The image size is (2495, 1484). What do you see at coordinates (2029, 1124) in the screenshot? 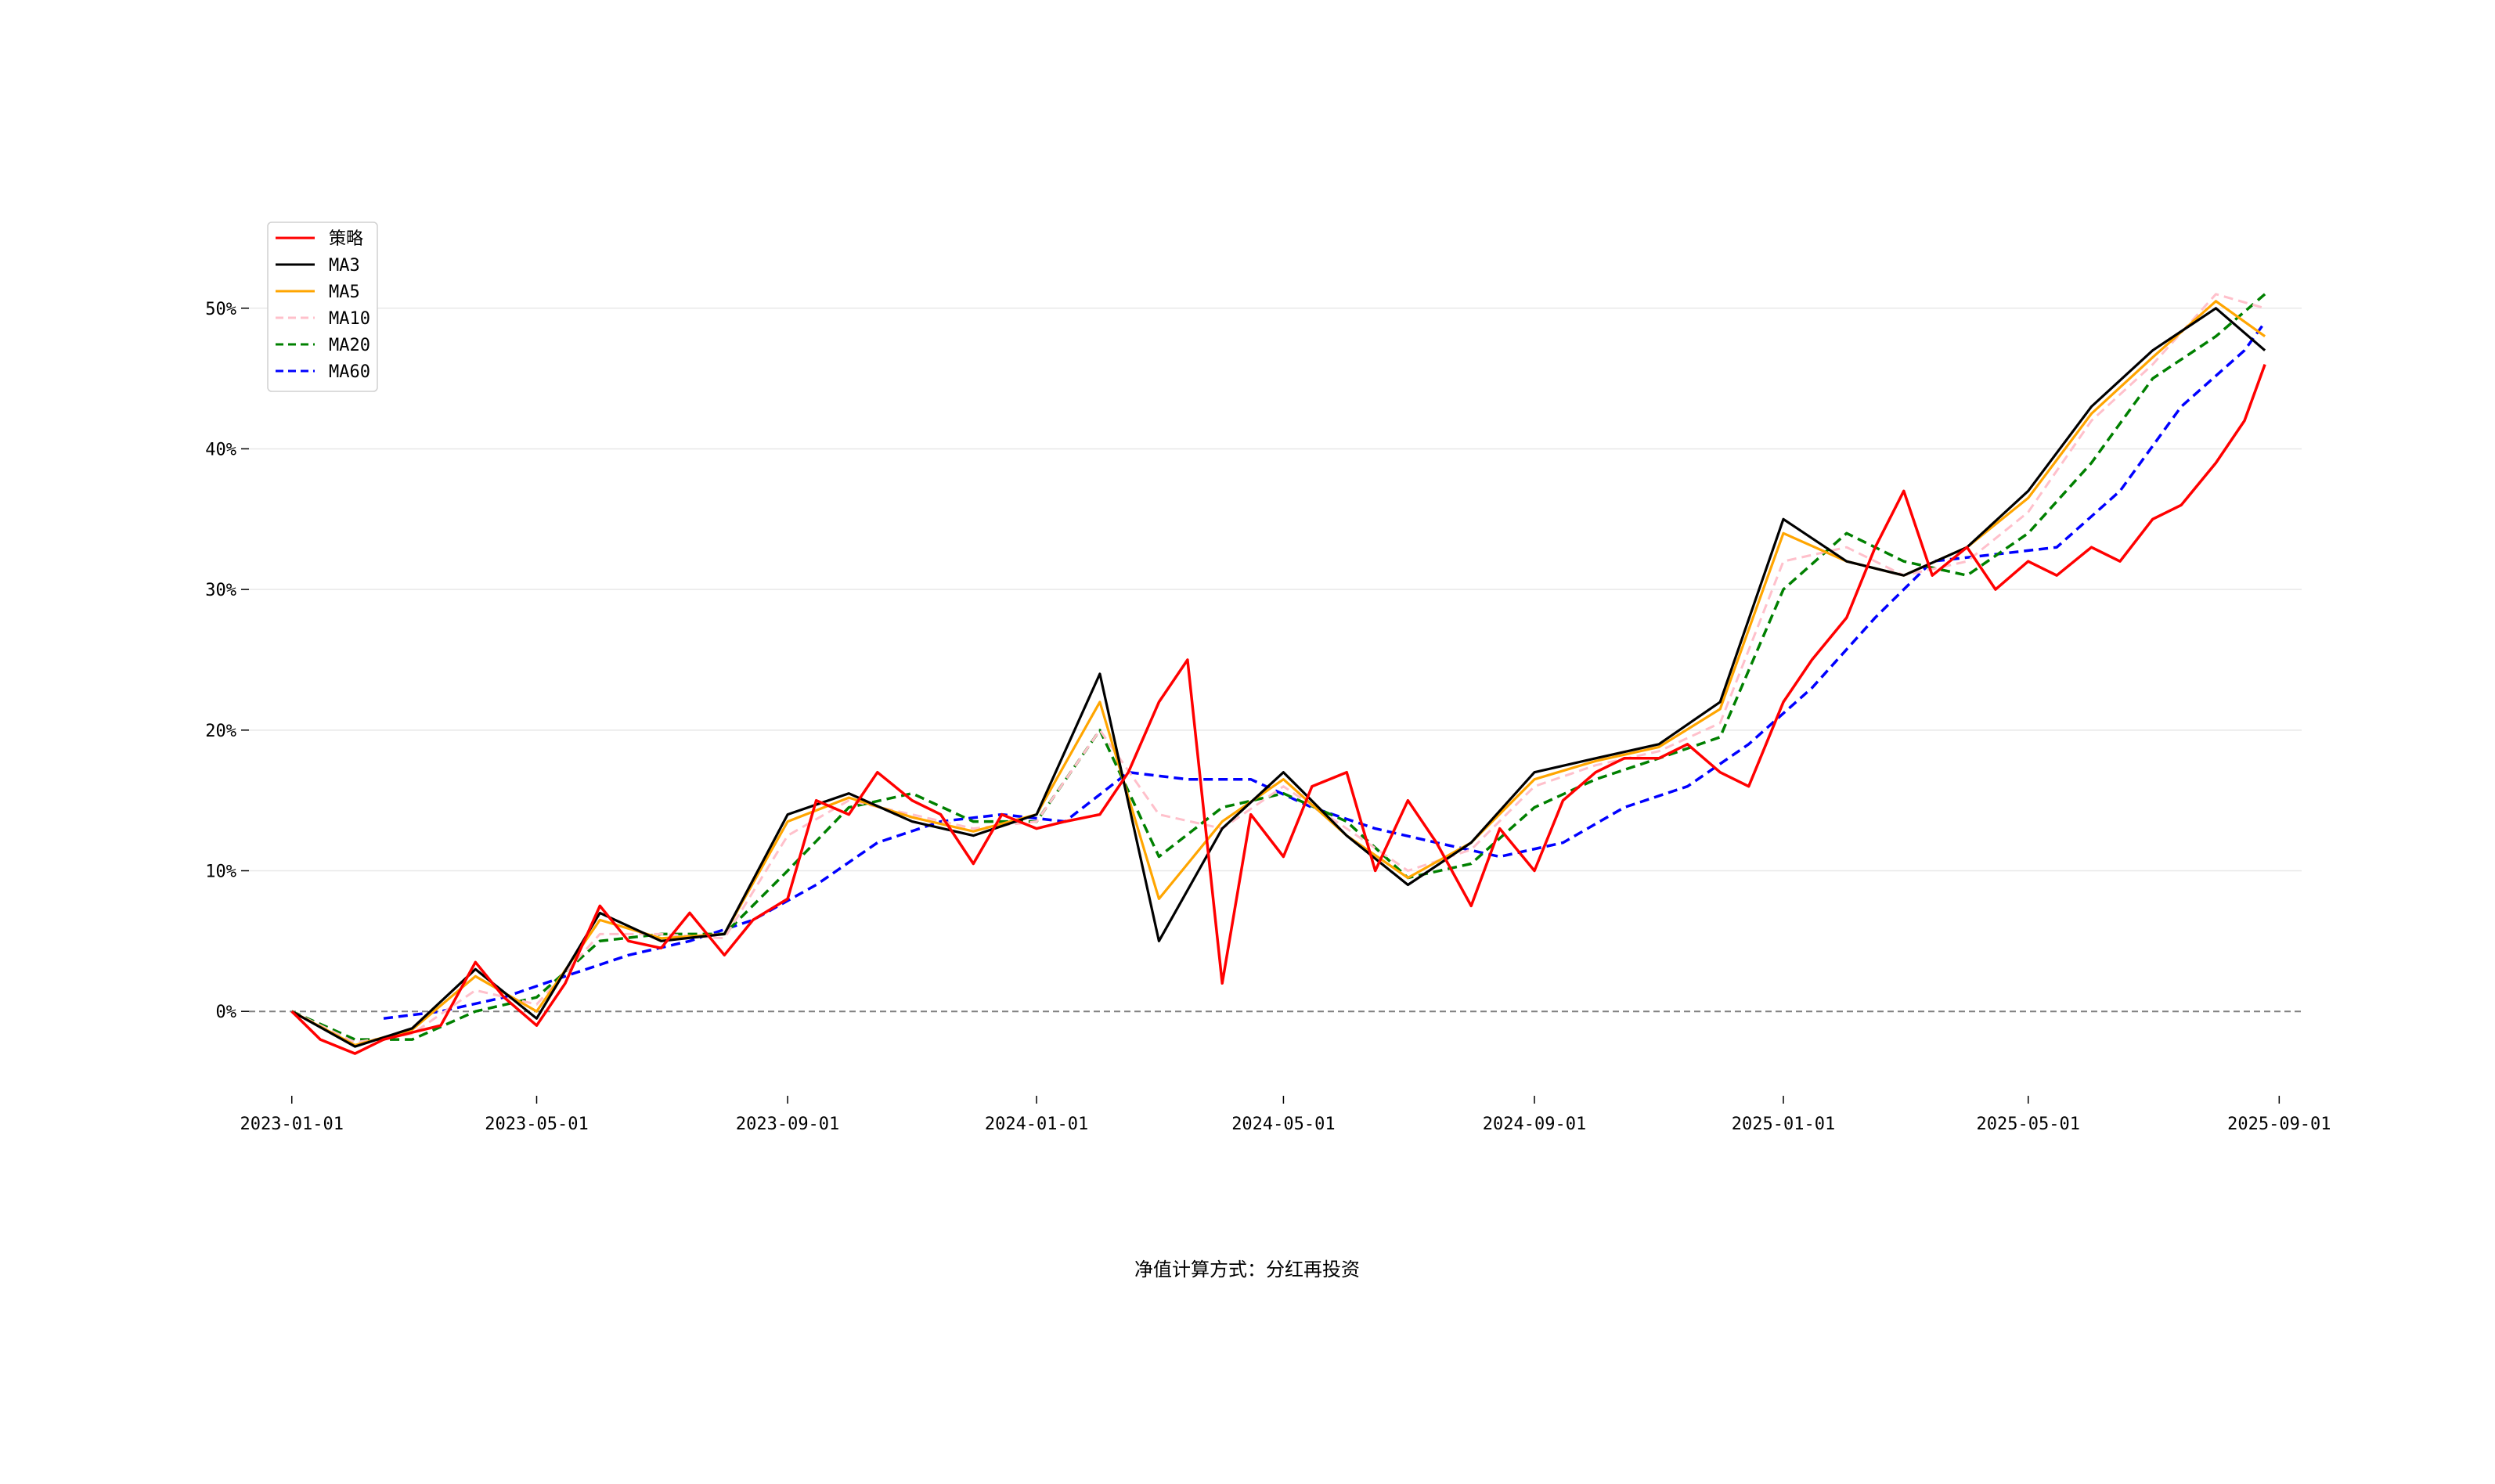
I see `x-tick-label: 2025-05-01` at bounding box center [2029, 1124].